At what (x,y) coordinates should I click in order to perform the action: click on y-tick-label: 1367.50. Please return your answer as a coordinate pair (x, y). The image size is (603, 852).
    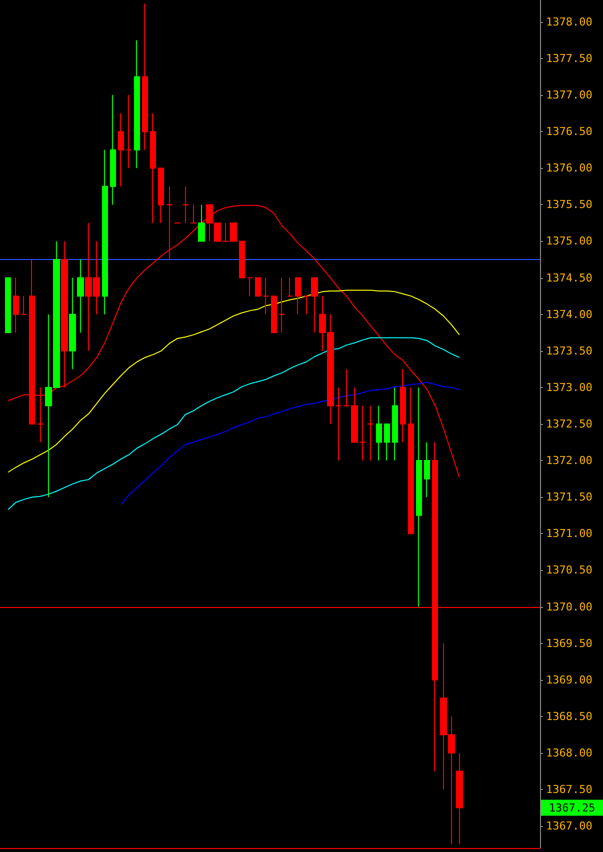
    Looking at the image, I should click on (569, 789).